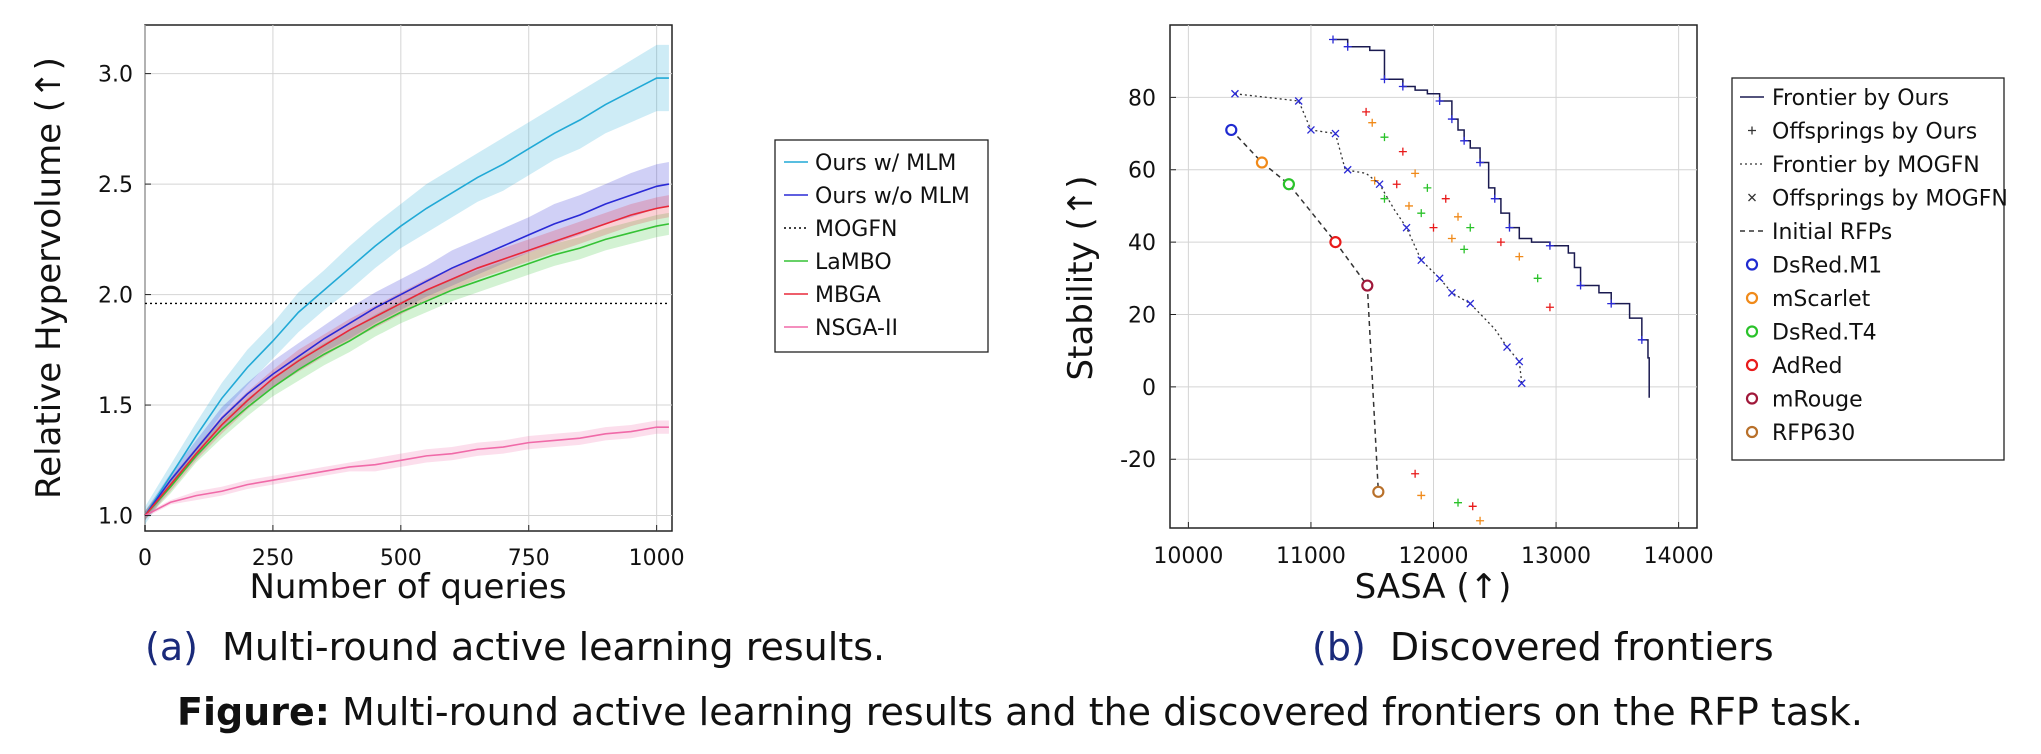 Image resolution: width=2041 pixels, height=754 pixels. I want to click on panel-a-label: (a), so click(171, 647).